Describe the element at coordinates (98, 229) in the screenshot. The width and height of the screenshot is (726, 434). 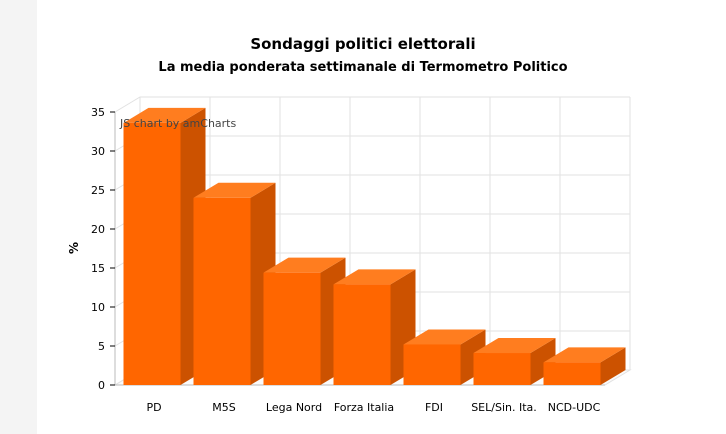
I see `y-tick-label: 20` at that location.